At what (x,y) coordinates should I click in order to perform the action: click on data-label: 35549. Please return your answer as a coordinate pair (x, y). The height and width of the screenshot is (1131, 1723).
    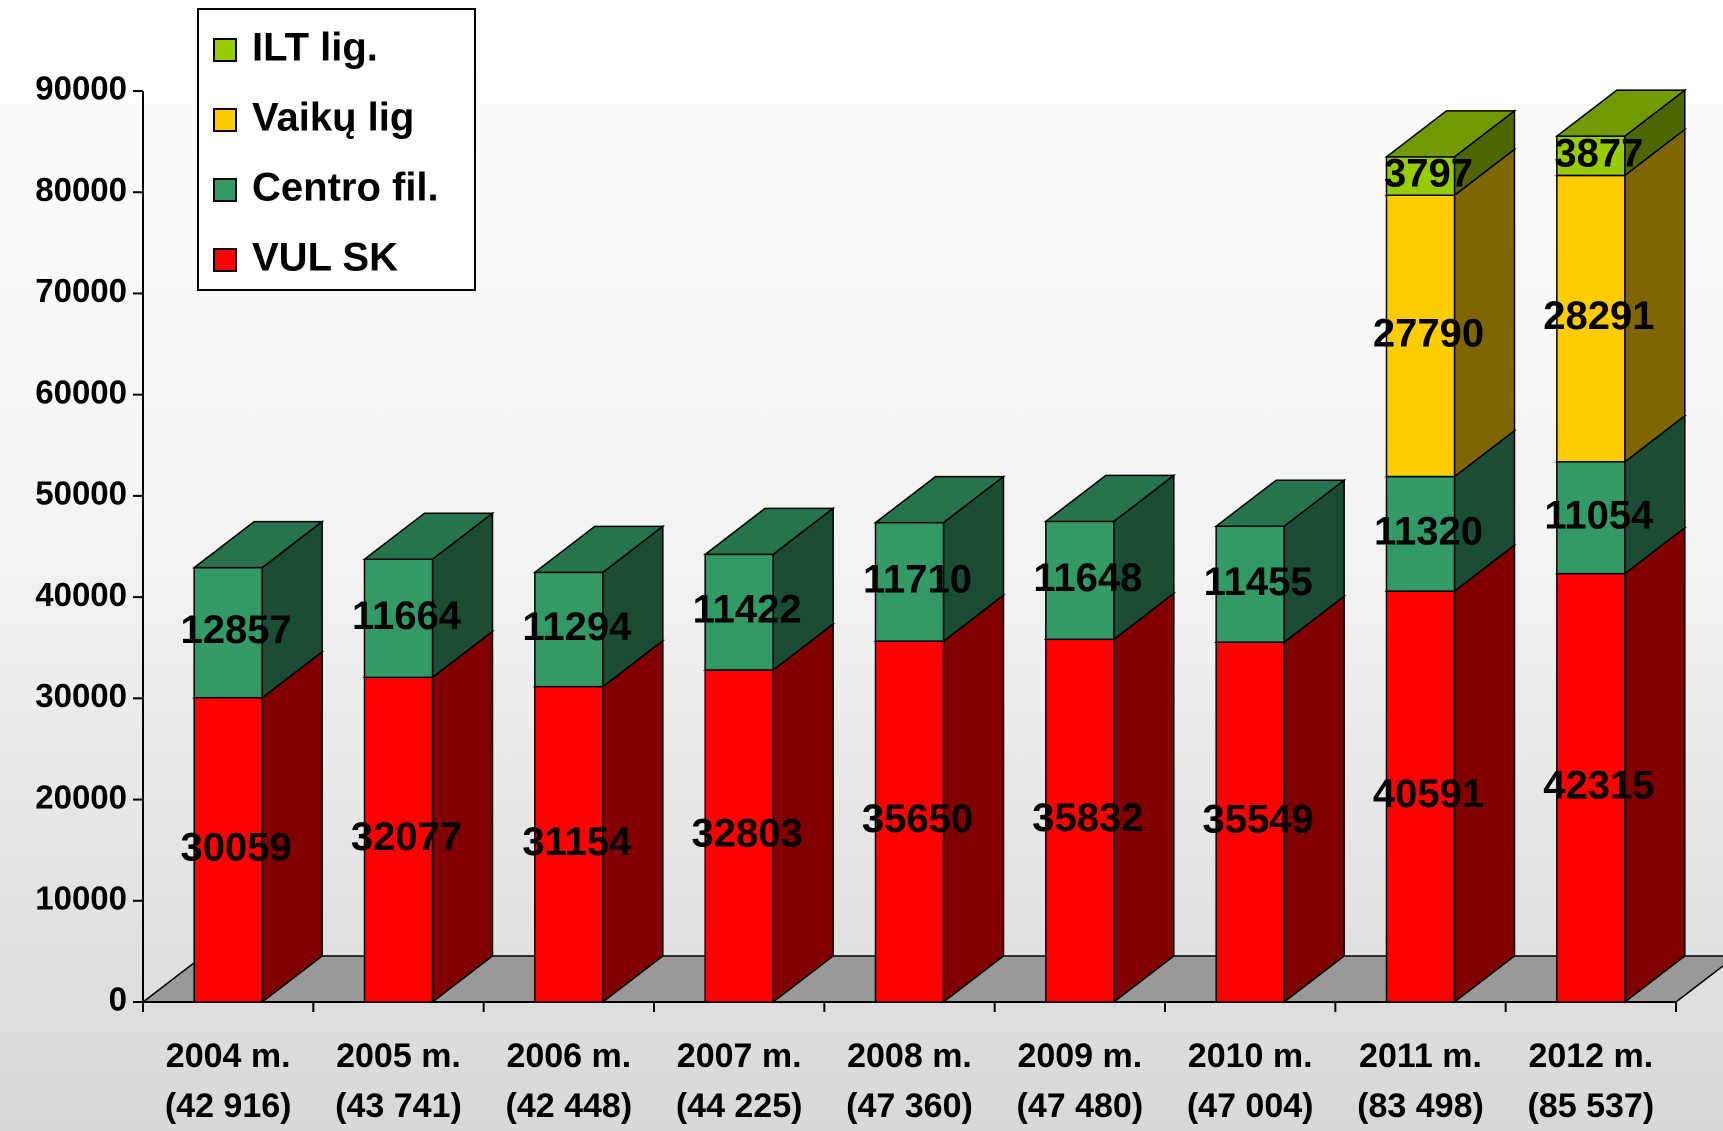
    Looking at the image, I should click on (1258, 820).